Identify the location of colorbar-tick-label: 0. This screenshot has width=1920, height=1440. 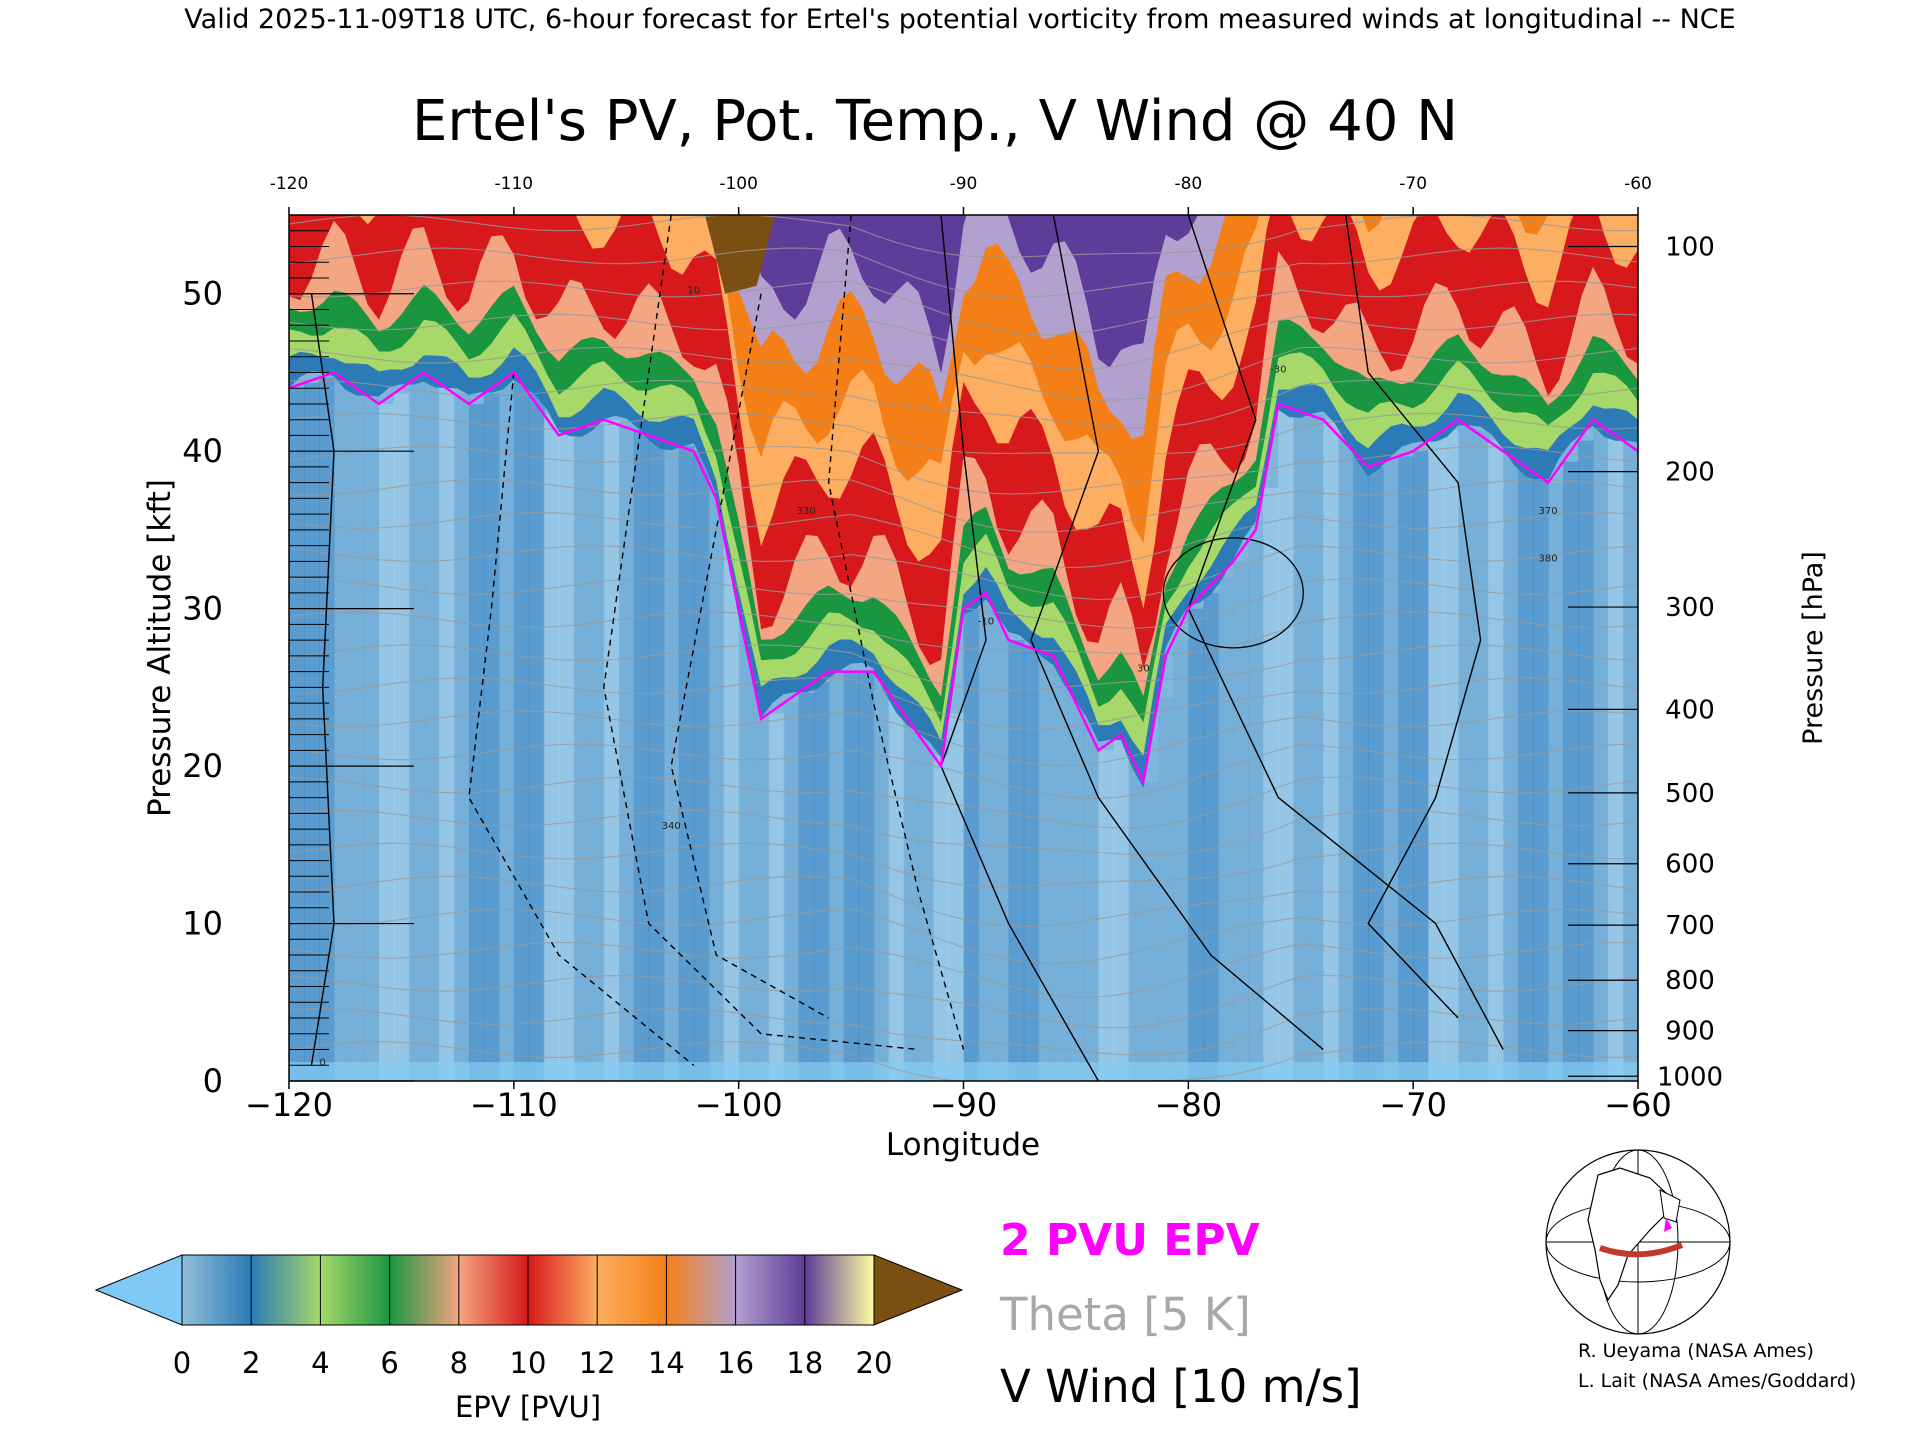
(182, 1363).